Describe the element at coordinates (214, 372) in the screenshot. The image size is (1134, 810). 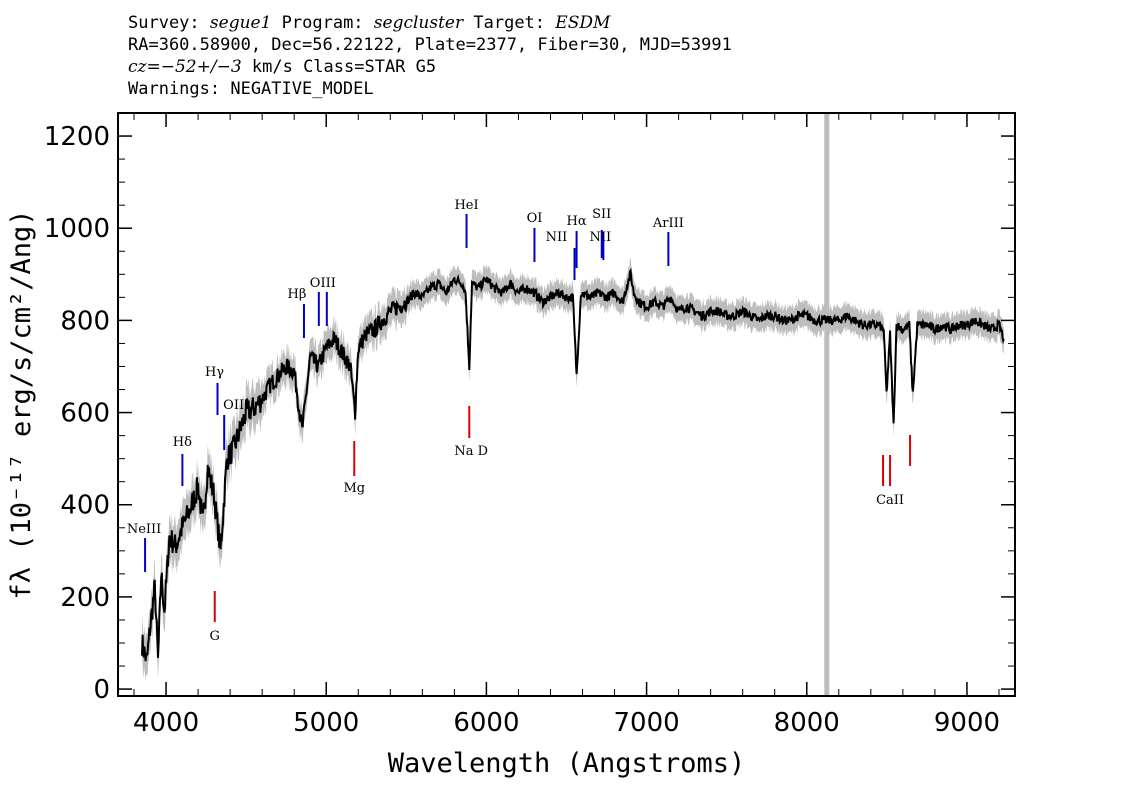
I see `spectral-line-label: Hγ` at that location.